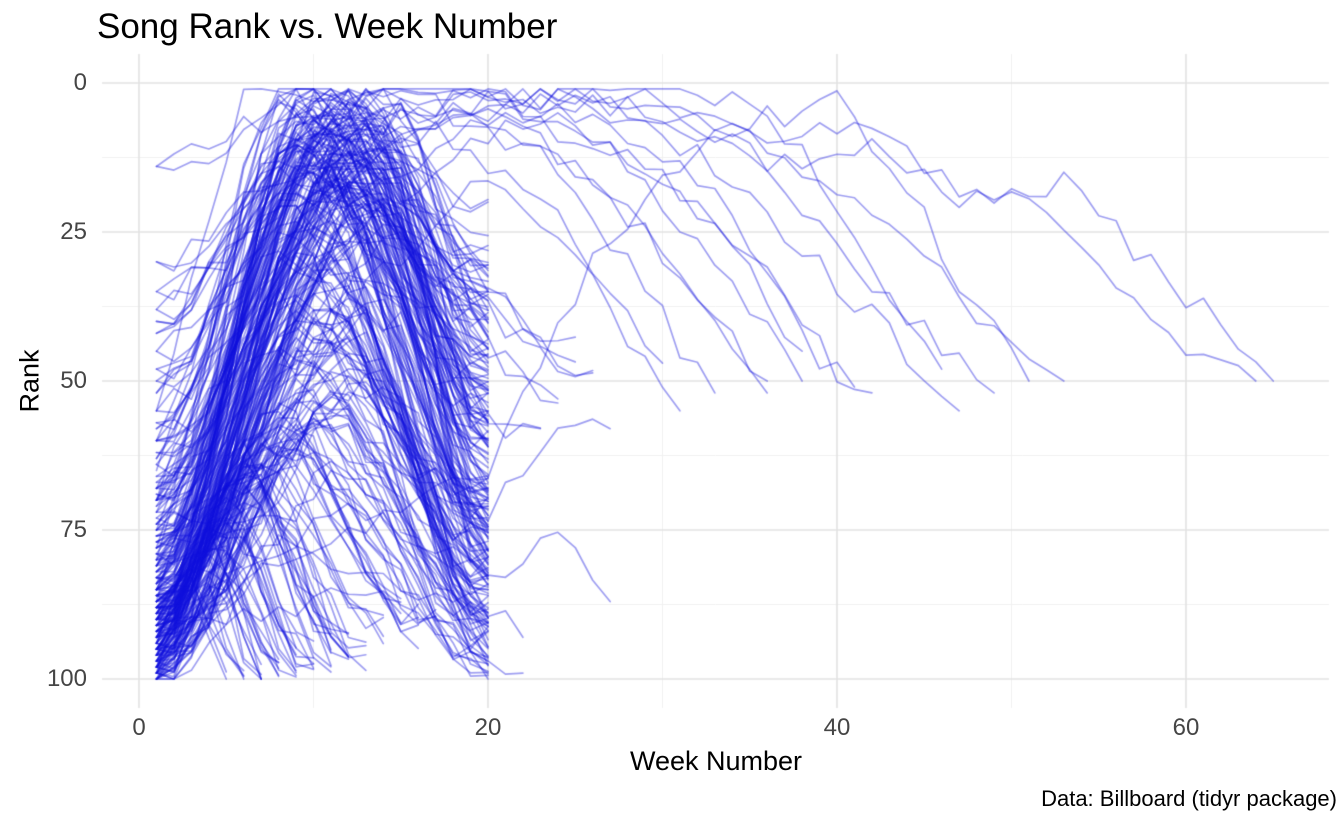  What do you see at coordinates (73, 231) in the screenshot?
I see `y-tick-label: 25` at bounding box center [73, 231].